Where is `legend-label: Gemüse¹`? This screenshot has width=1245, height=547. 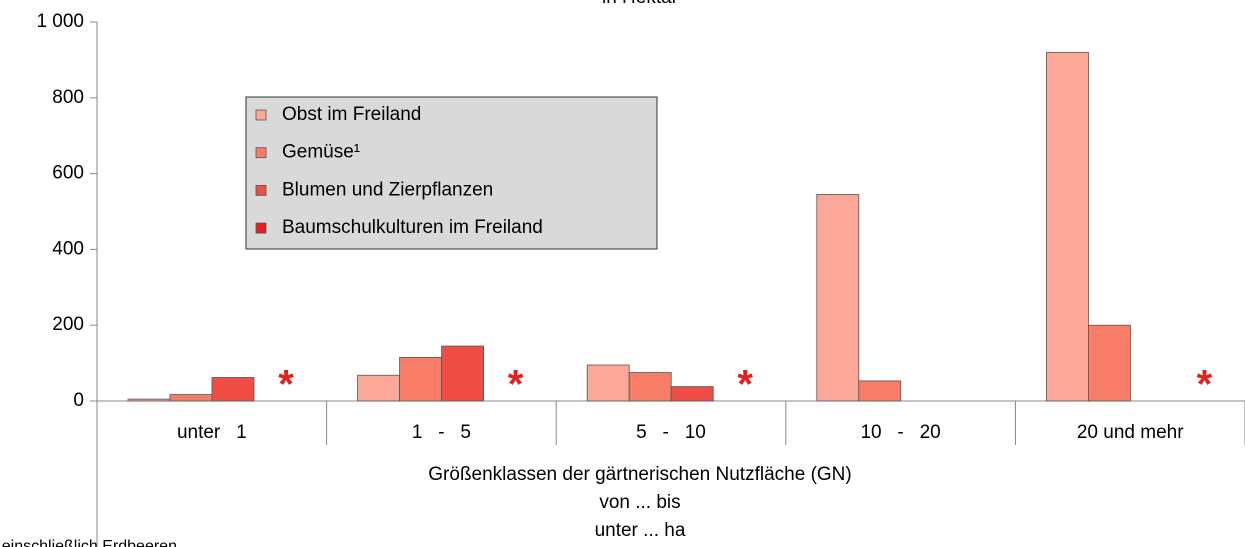 legend-label: Gemüse¹ is located at coordinates (321, 152).